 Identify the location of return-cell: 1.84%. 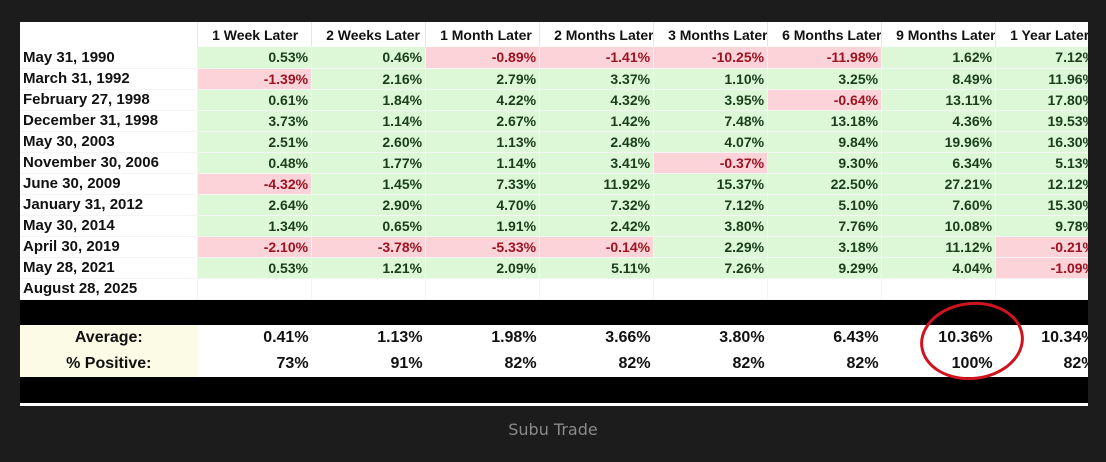
(369, 100).